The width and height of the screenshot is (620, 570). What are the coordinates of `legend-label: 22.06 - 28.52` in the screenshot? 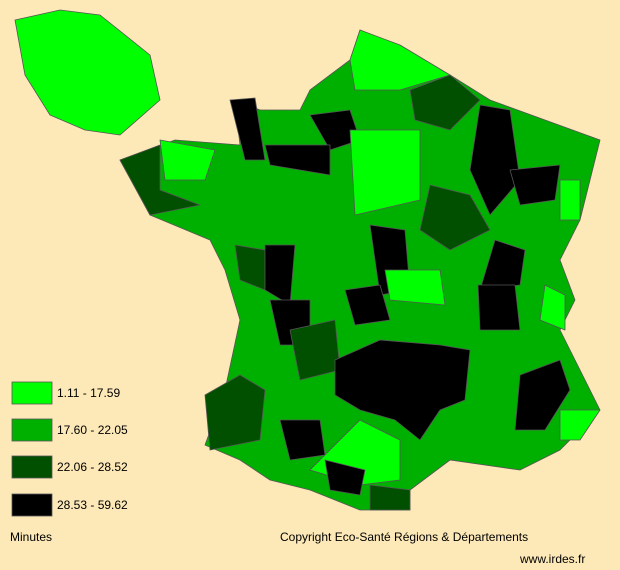 It's located at (92, 467).